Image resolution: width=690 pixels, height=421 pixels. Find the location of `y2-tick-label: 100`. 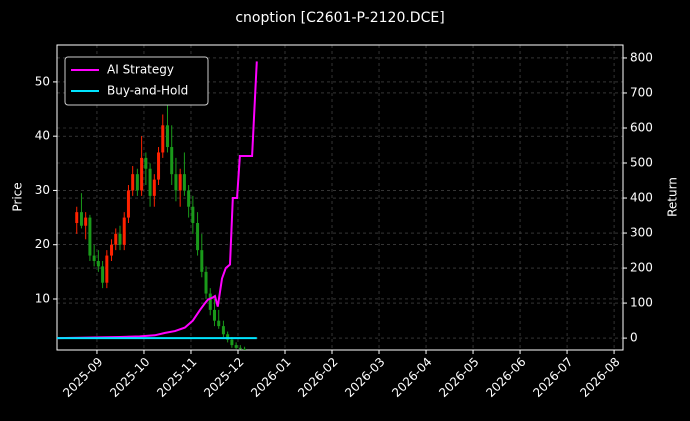

y2-tick-label: 100 is located at coordinates (641, 303).